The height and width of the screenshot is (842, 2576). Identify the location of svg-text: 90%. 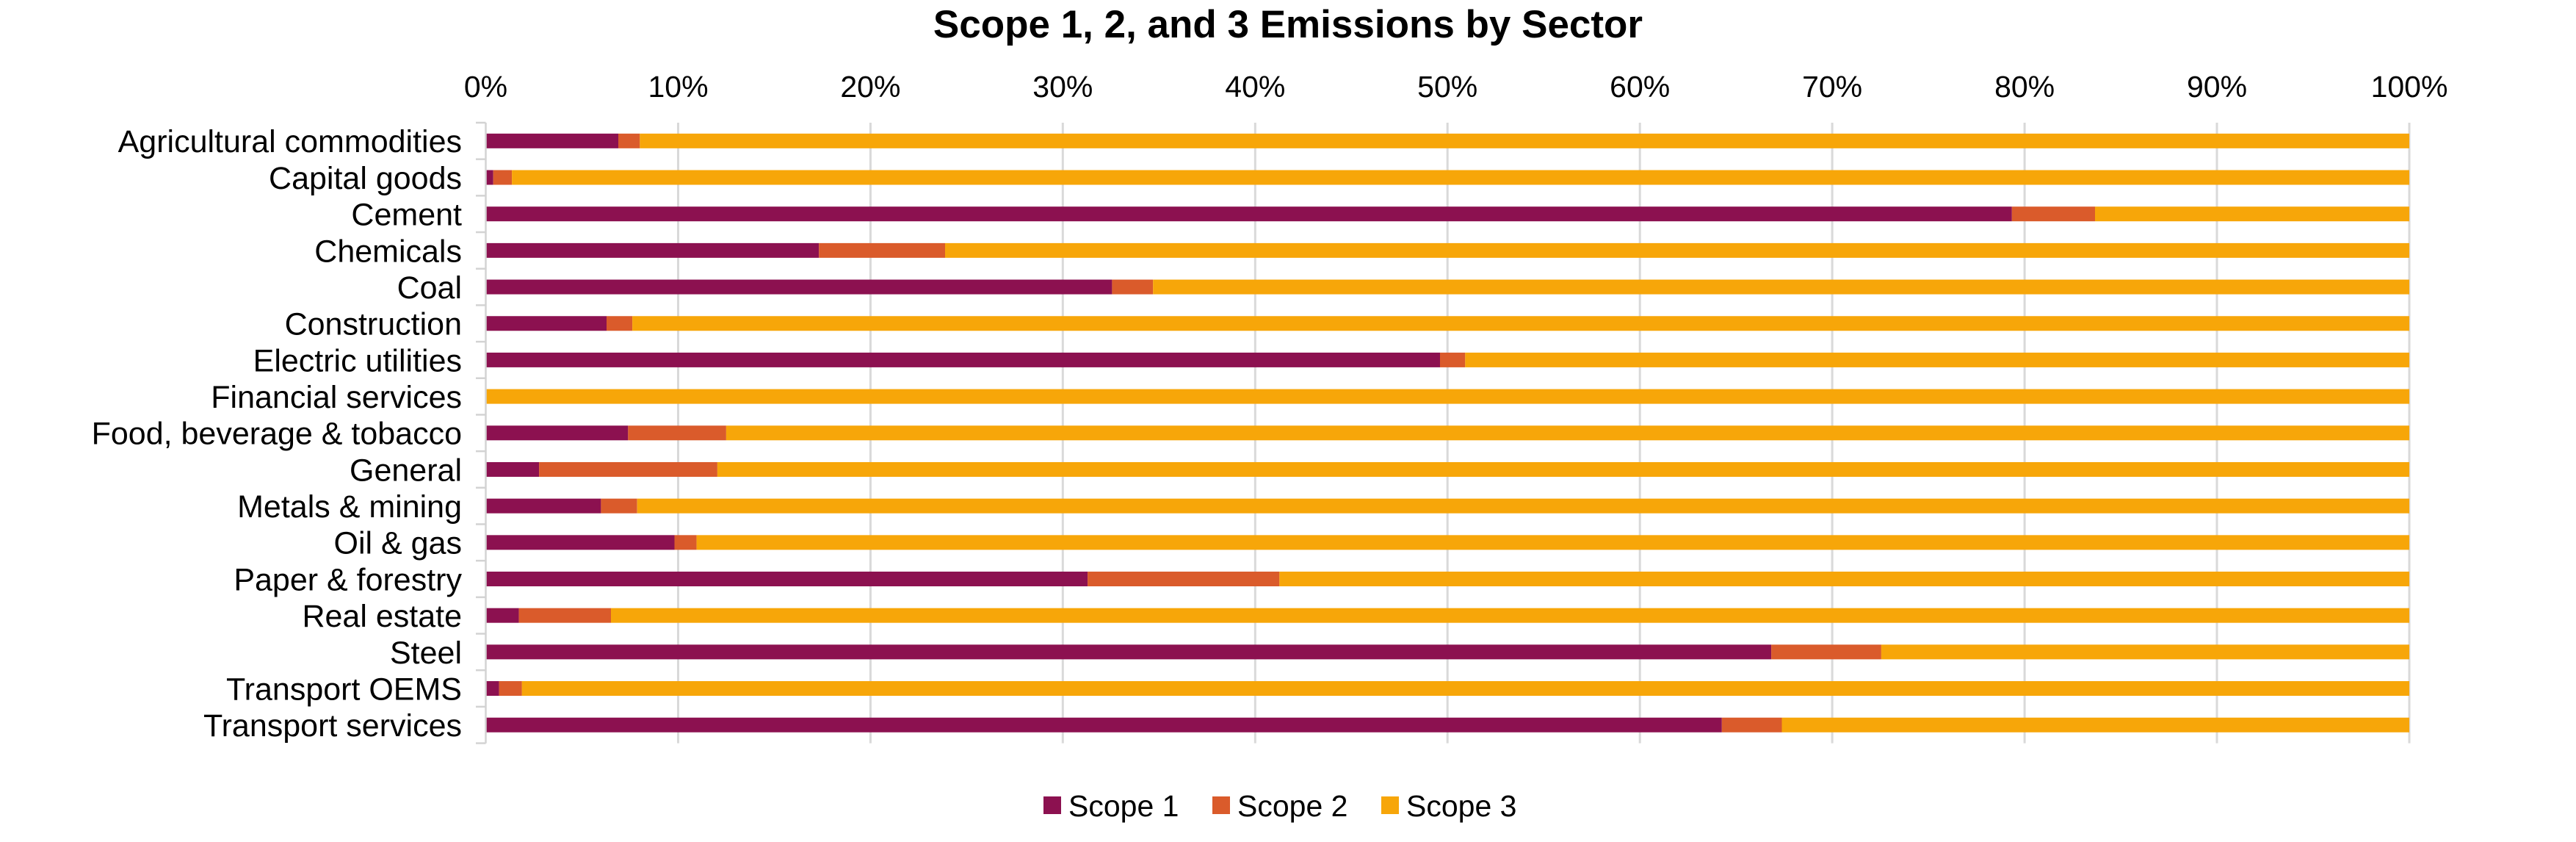
(2217, 87).